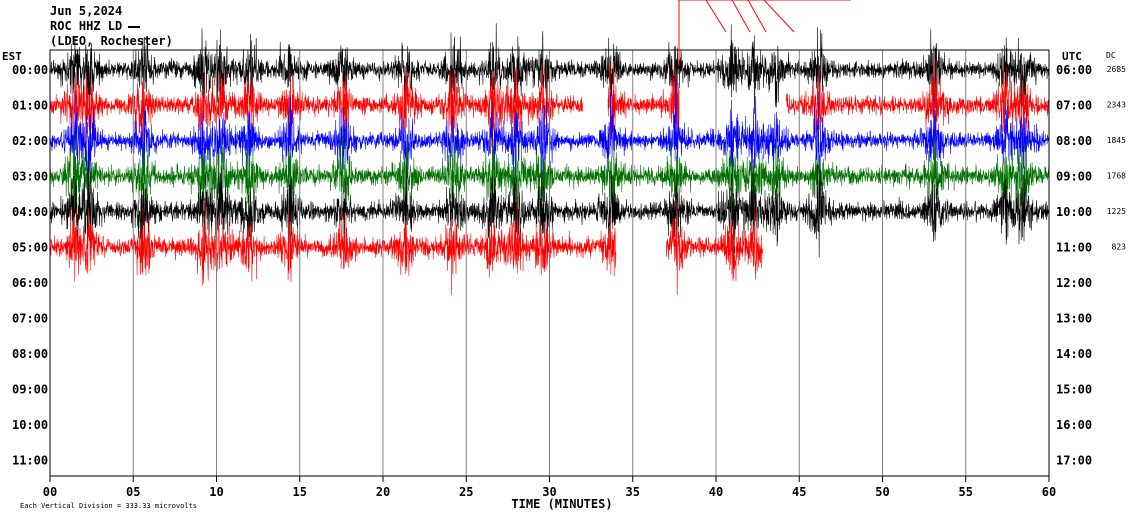 The height and width of the screenshot is (519, 1130). Describe the element at coordinates (1116, 69) in the screenshot. I see `dc-offset-label: 2685` at that location.